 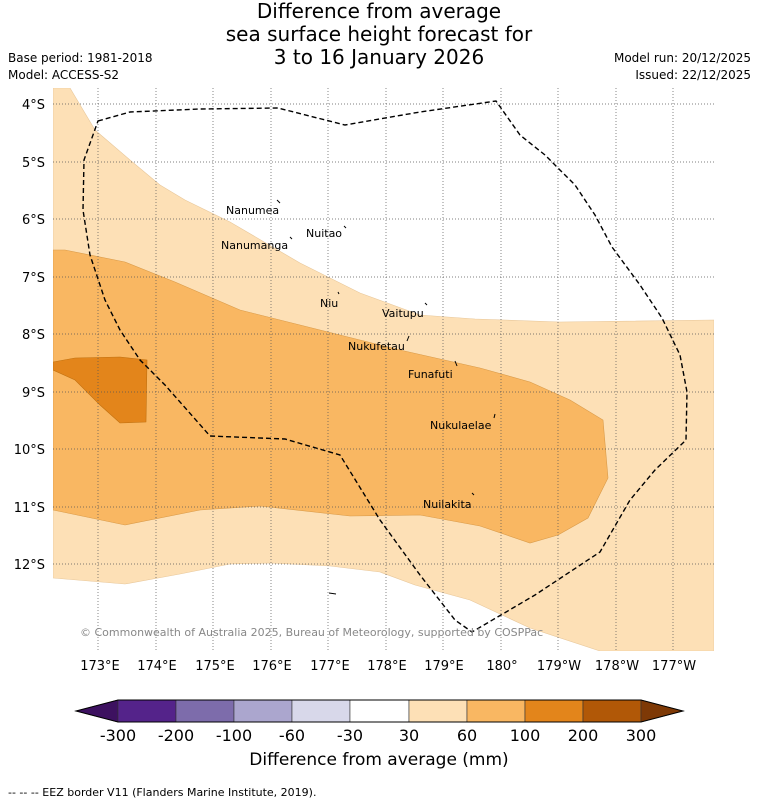 What do you see at coordinates (33, 393) in the screenshot?
I see `lat-label: 9°S` at bounding box center [33, 393].